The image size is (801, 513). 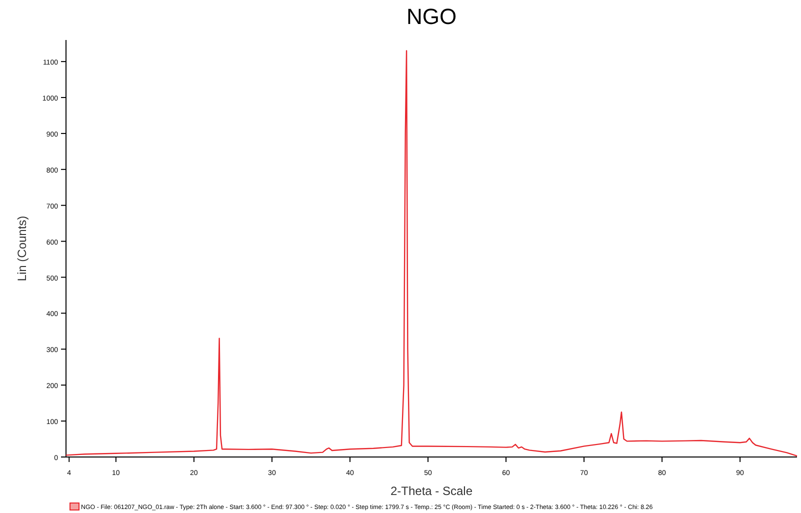 I want to click on chart-title: NGO, so click(x=431, y=16).